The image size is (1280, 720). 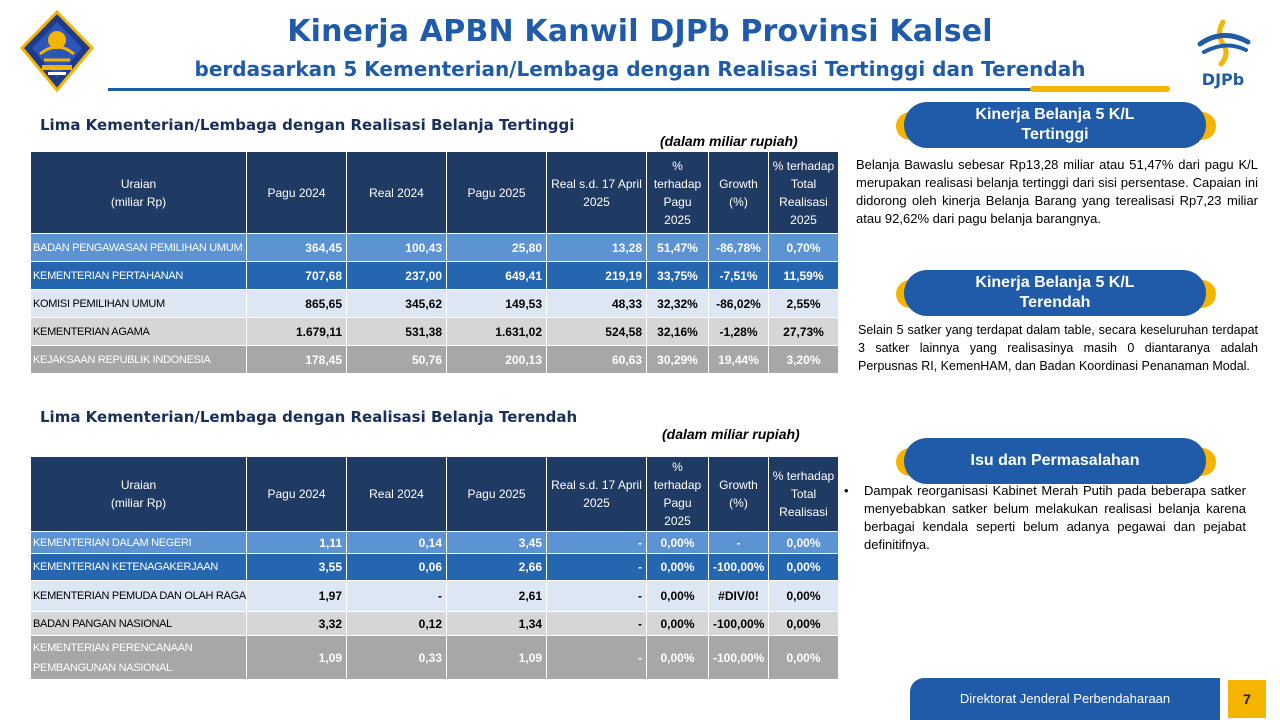 What do you see at coordinates (731, 434) in the screenshot?
I see `lowest-table-unit: (dalam miliar rupiah)` at bounding box center [731, 434].